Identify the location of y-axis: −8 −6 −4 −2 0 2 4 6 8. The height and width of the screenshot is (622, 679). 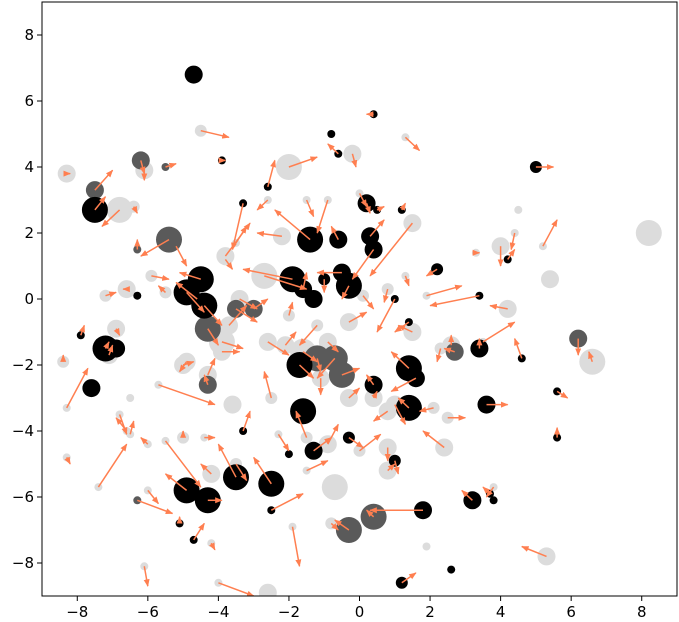
(27, 299).